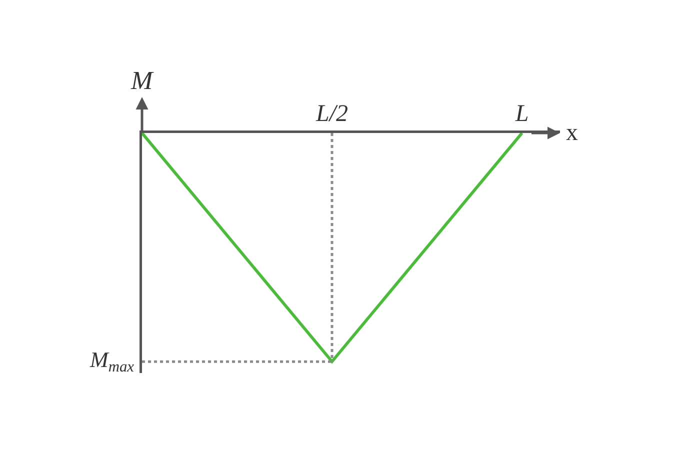  Describe the element at coordinates (142, 80) in the screenshot. I see `y-axis-title: M` at that location.